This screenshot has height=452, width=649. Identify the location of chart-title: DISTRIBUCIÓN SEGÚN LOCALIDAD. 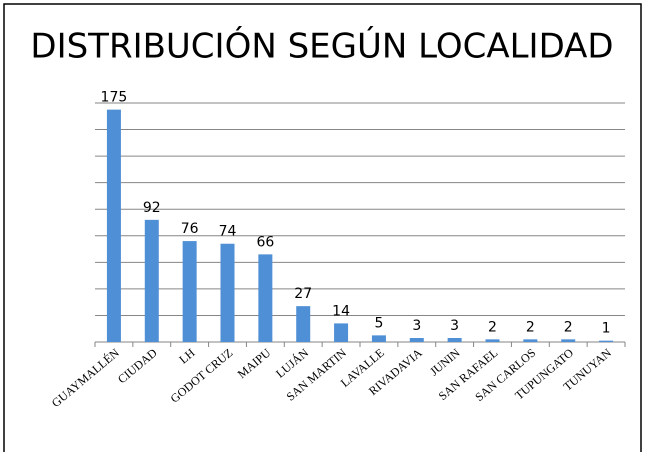
(321, 46).